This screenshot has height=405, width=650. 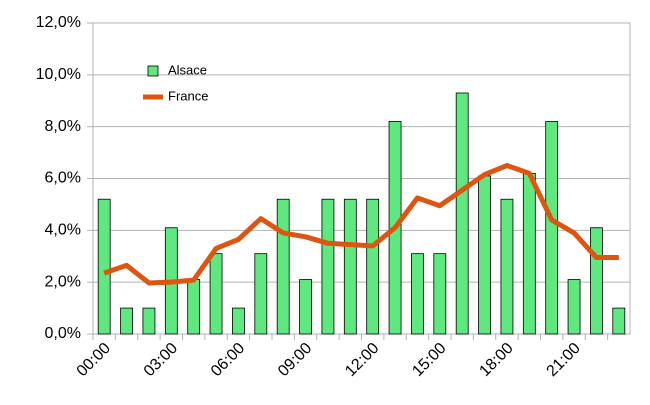 I want to click on y-tick-label: 10,0%, so click(x=58, y=74).